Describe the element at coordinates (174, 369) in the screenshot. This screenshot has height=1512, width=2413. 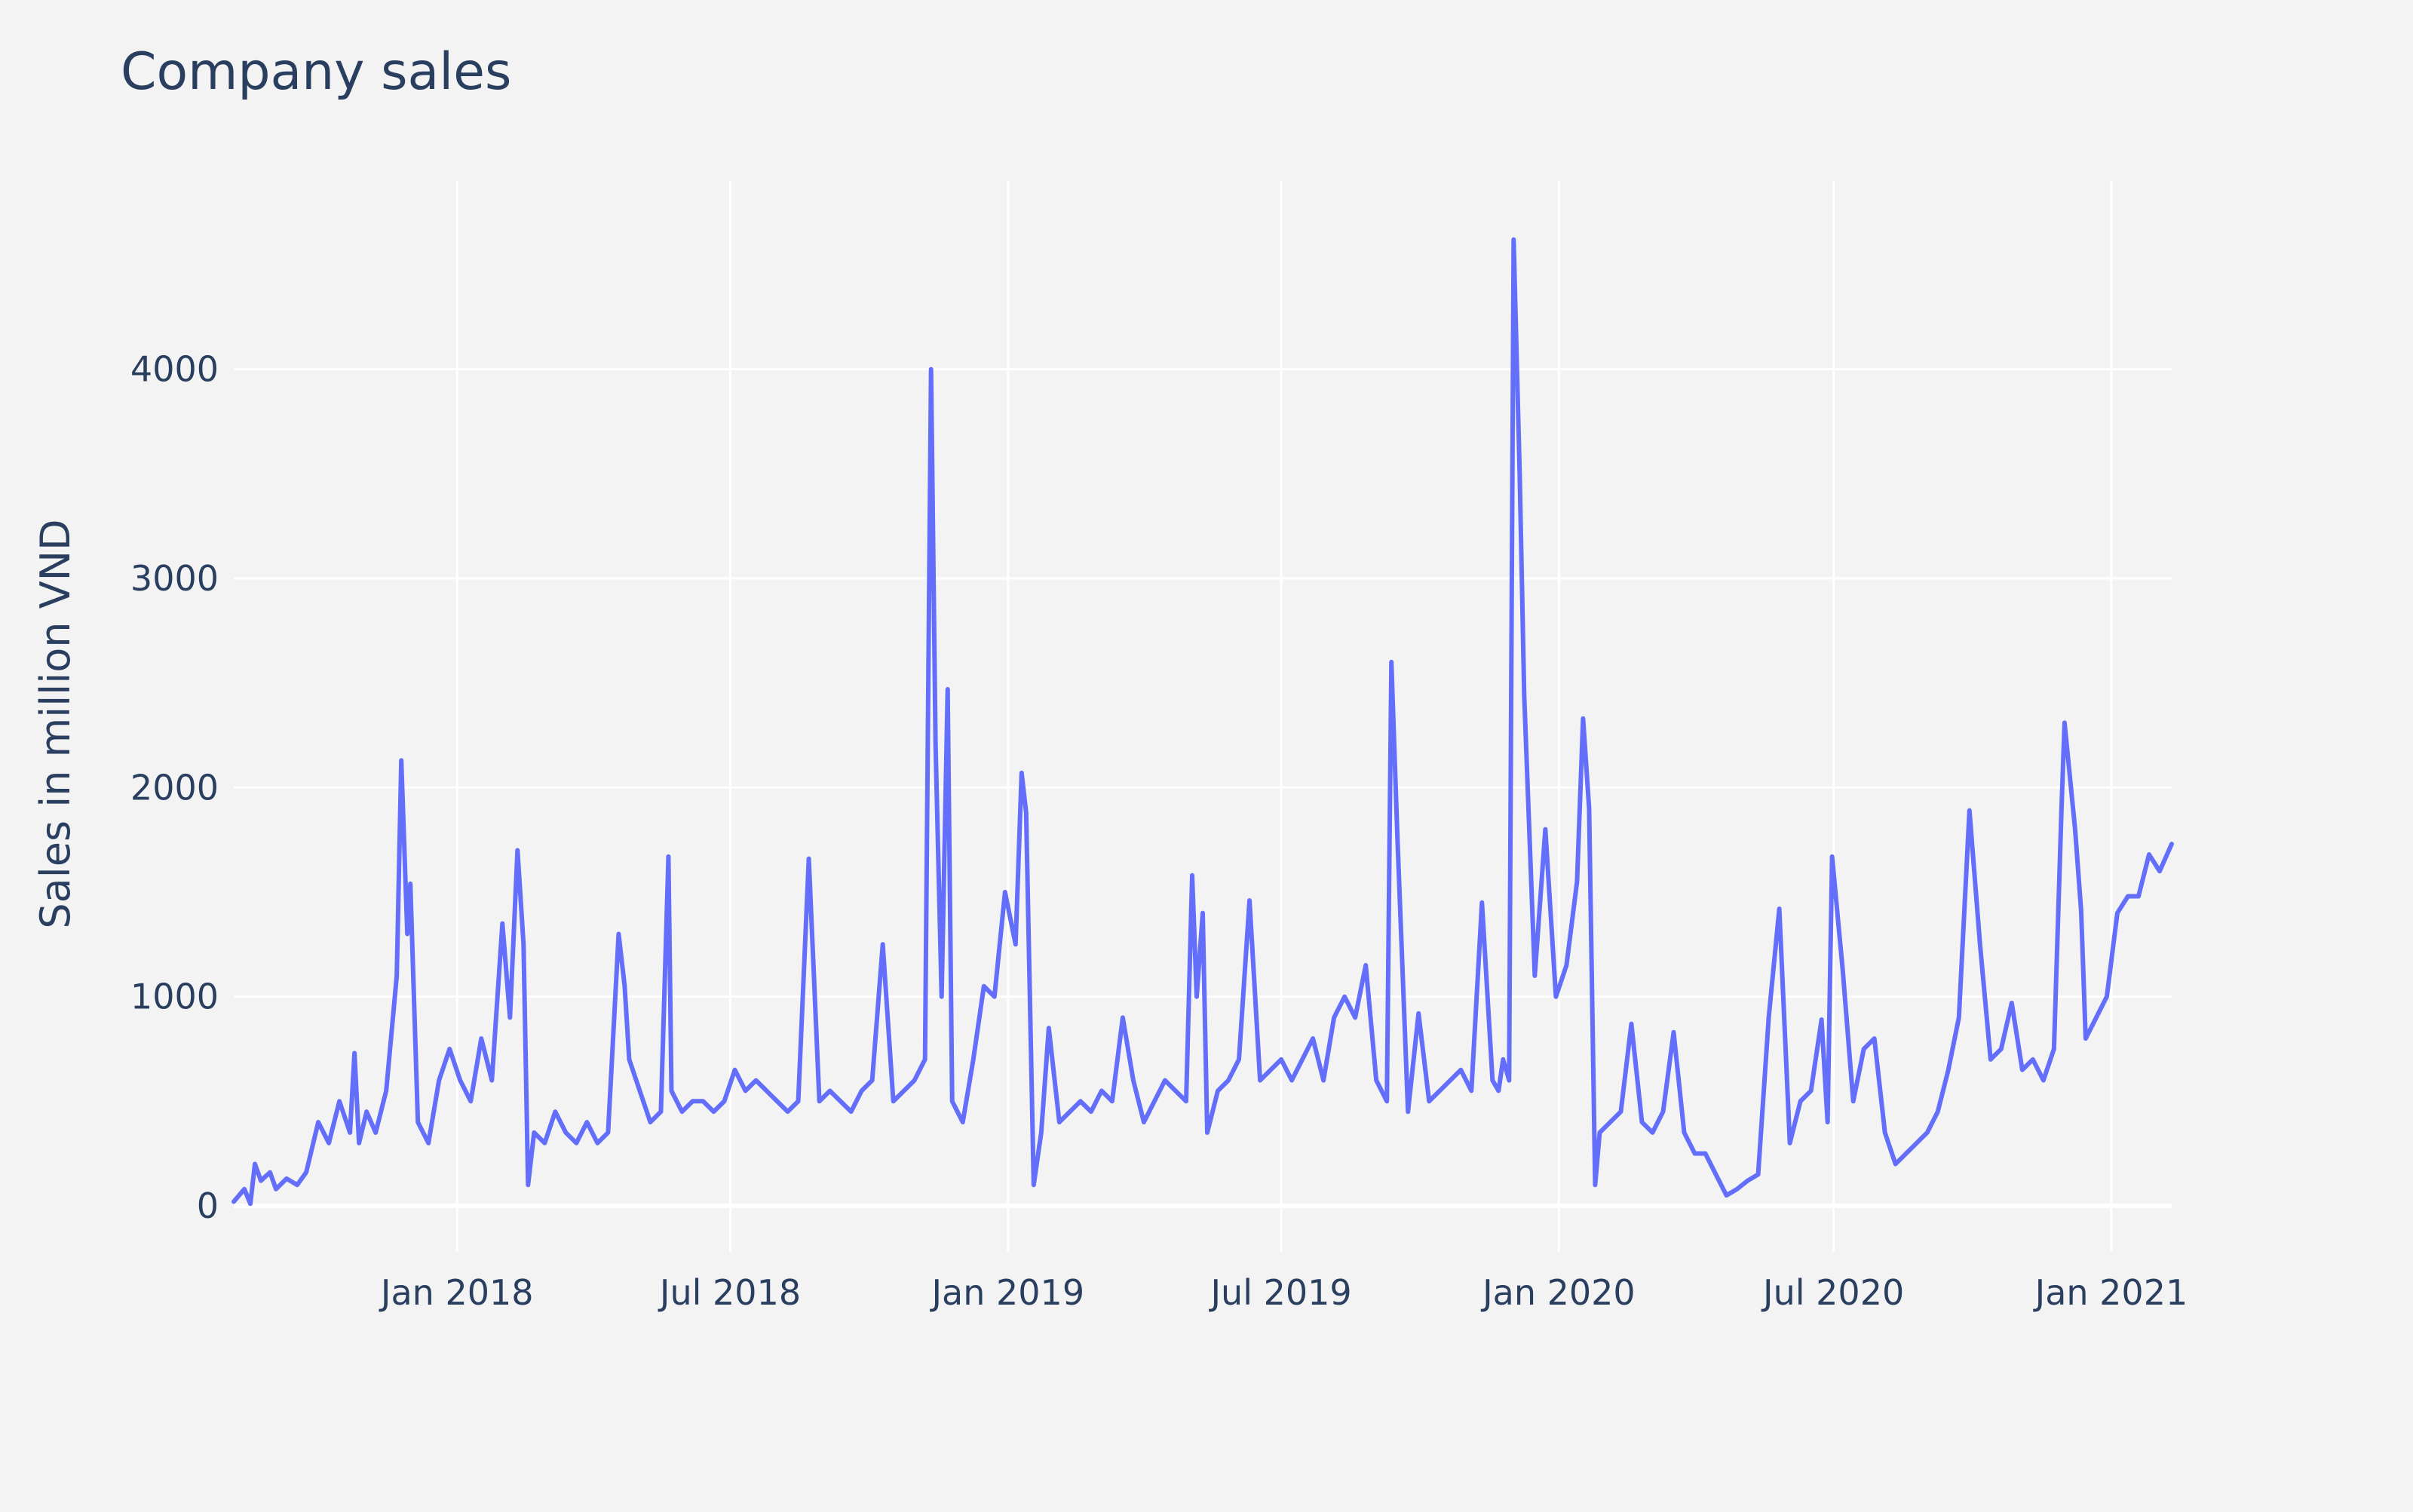
I see `y-tick-label: 4000` at that location.